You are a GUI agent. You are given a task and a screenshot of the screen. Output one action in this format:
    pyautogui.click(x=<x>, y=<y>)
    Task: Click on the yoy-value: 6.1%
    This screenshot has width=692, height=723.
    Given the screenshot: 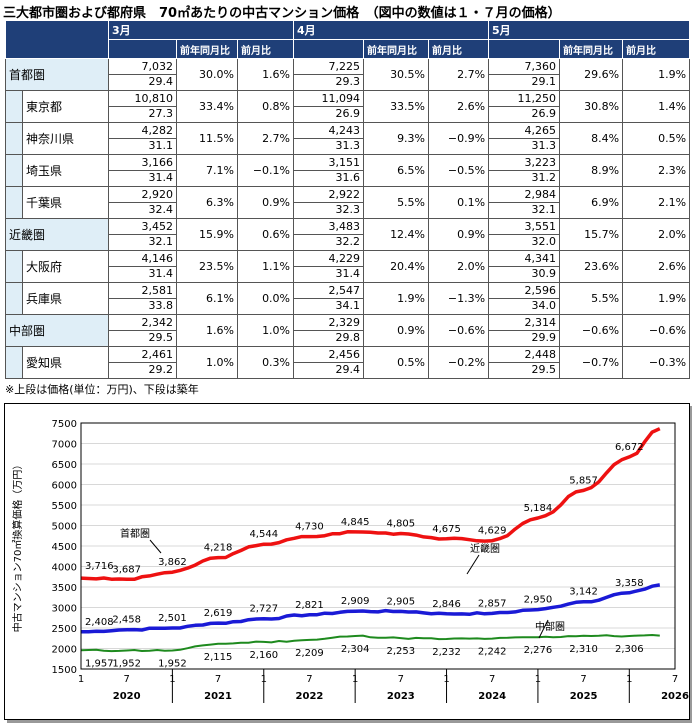 What is the action you would take?
    pyautogui.click(x=207, y=298)
    